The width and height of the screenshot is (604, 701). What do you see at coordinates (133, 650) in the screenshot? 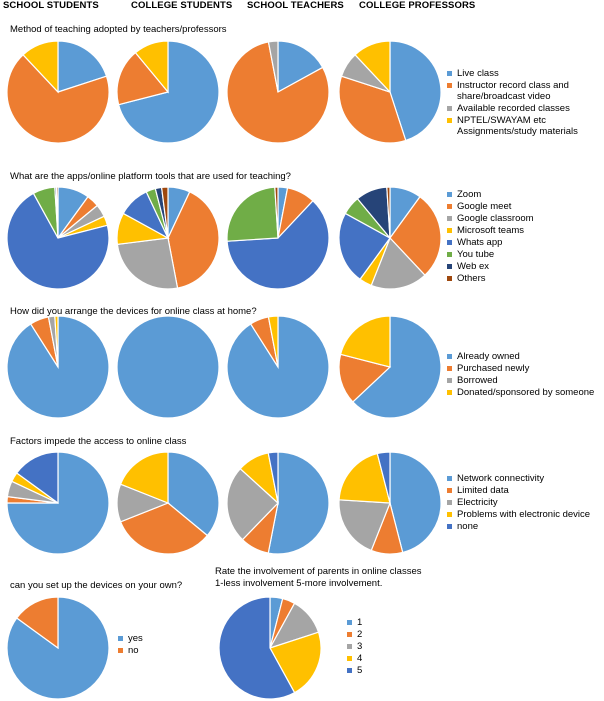
I see `legend-label: no` at bounding box center [133, 650].